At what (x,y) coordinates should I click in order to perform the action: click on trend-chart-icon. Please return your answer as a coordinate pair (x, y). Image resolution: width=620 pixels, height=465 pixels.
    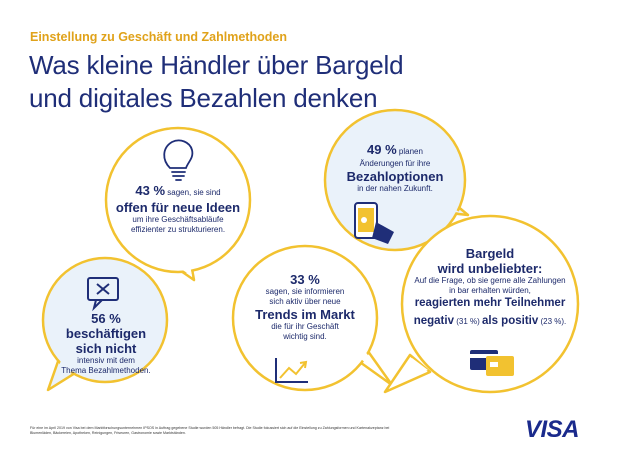
    Looking at the image, I should click on (291, 370).